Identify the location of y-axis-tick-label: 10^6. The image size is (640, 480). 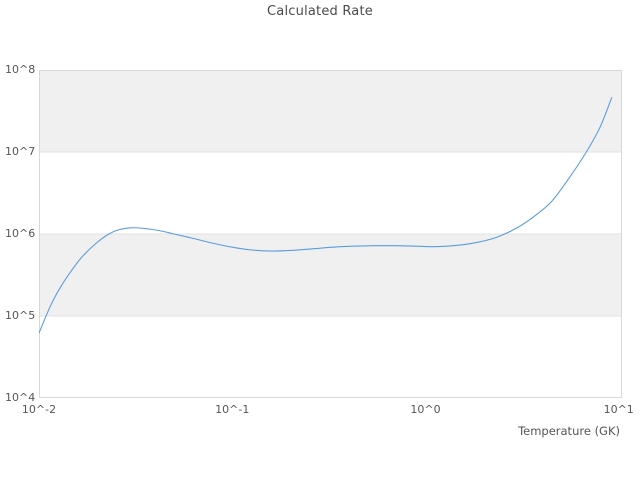
(20, 233).